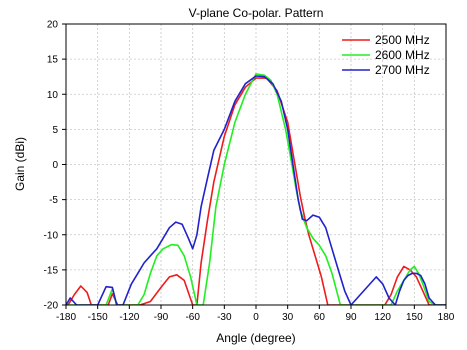 Image resolution: width=467 pixels, height=350 pixels. Describe the element at coordinates (53, 60) in the screenshot. I see `y-tick-label: 15` at that location.